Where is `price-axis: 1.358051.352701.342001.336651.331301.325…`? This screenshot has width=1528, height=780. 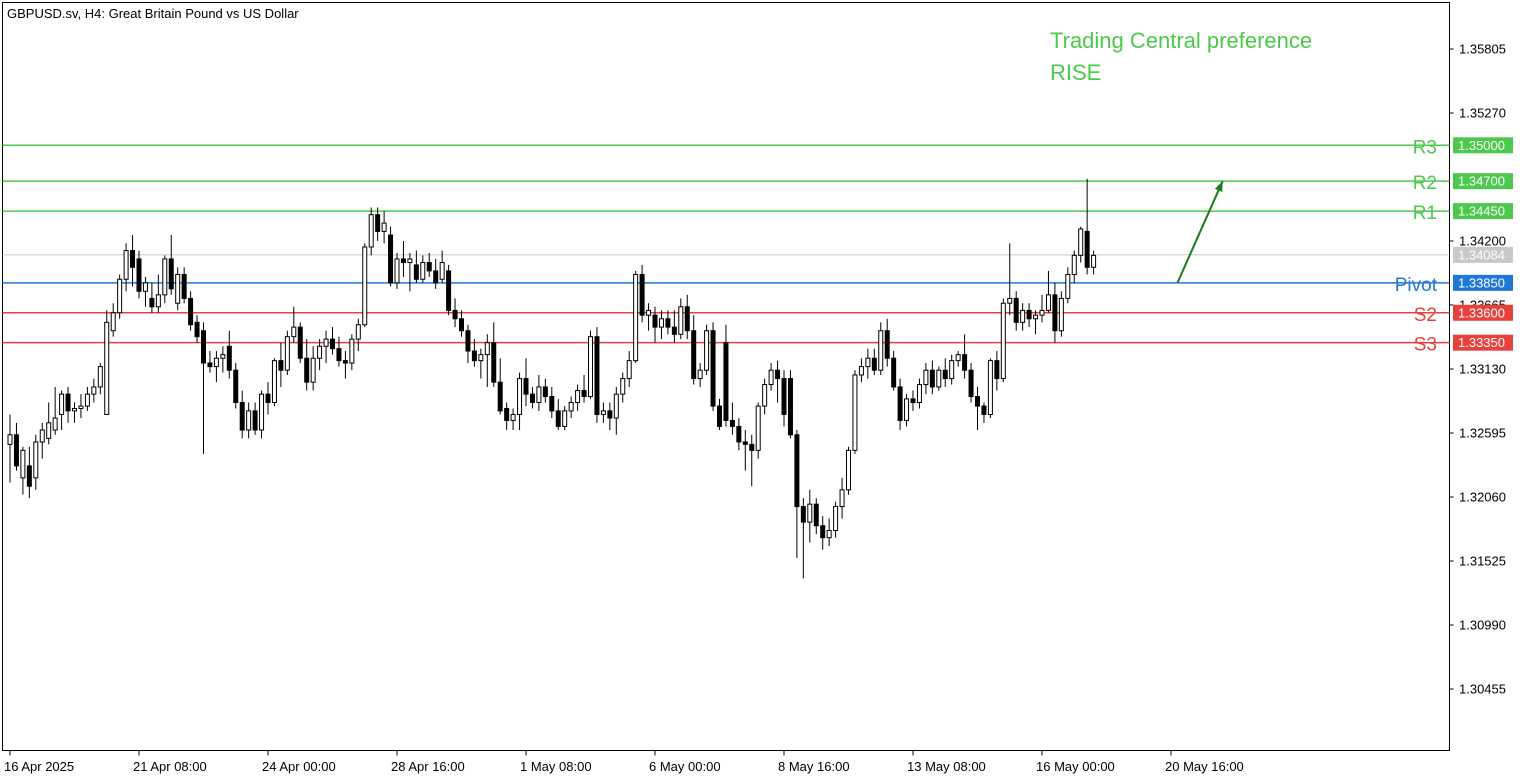 price-axis: 1.358051.352701.342001.336651.331301.325… is located at coordinates (1481, 369).